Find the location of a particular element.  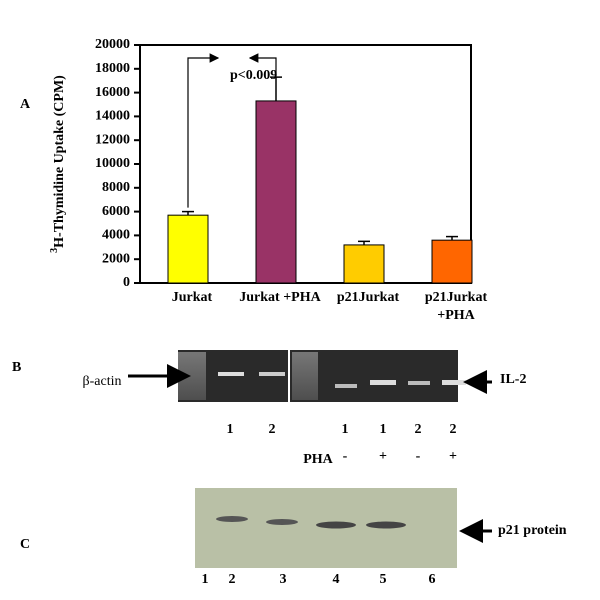

y-tick-label: 20000 is located at coordinates (112, 44).